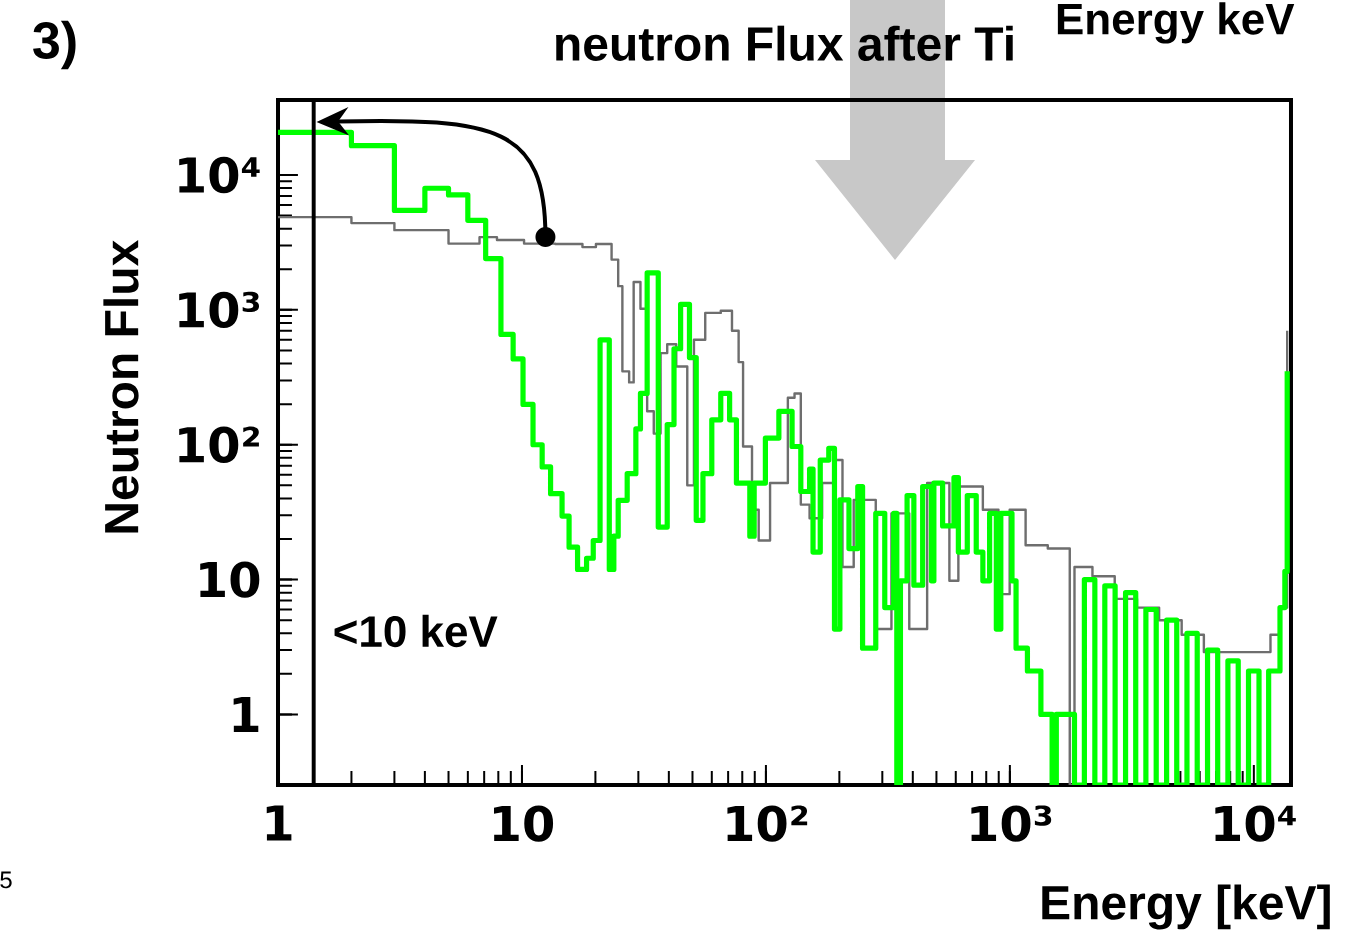 The width and height of the screenshot is (1349, 930). What do you see at coordinates (6, 880) in the screenshot?
I see `text: 5` at bounding box center [6, 880].